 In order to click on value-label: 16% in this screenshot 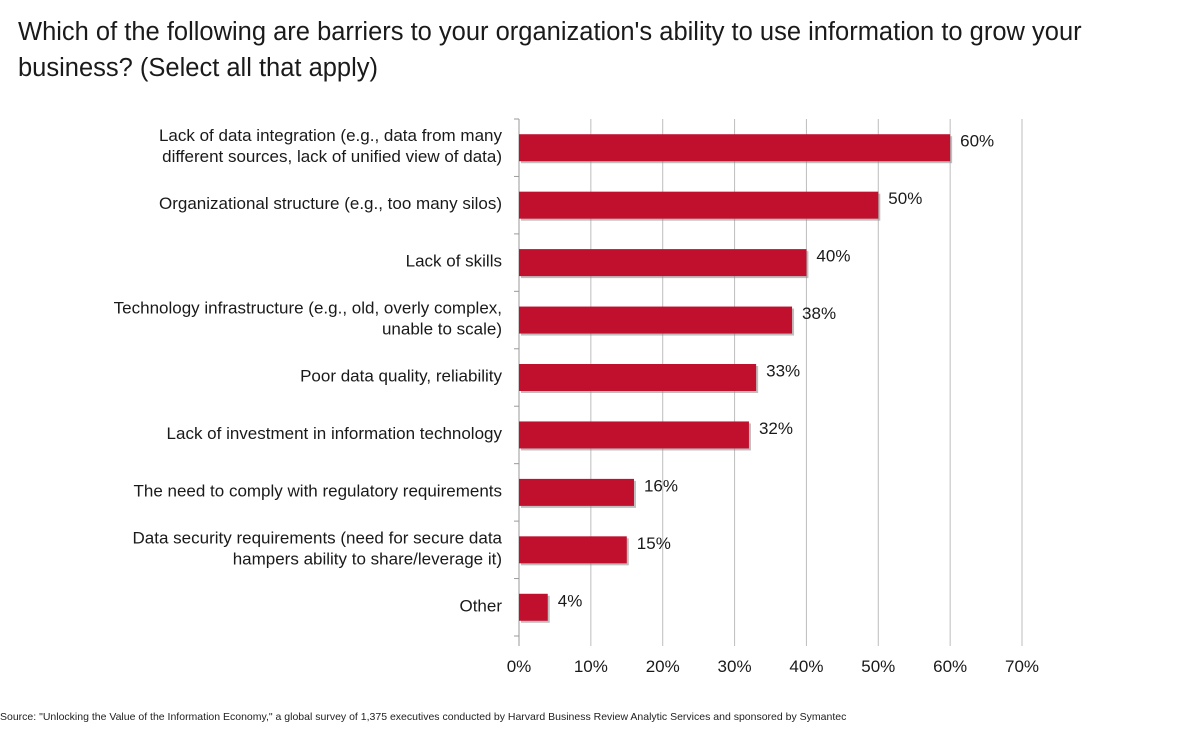, I will do `click(661, 485)`.